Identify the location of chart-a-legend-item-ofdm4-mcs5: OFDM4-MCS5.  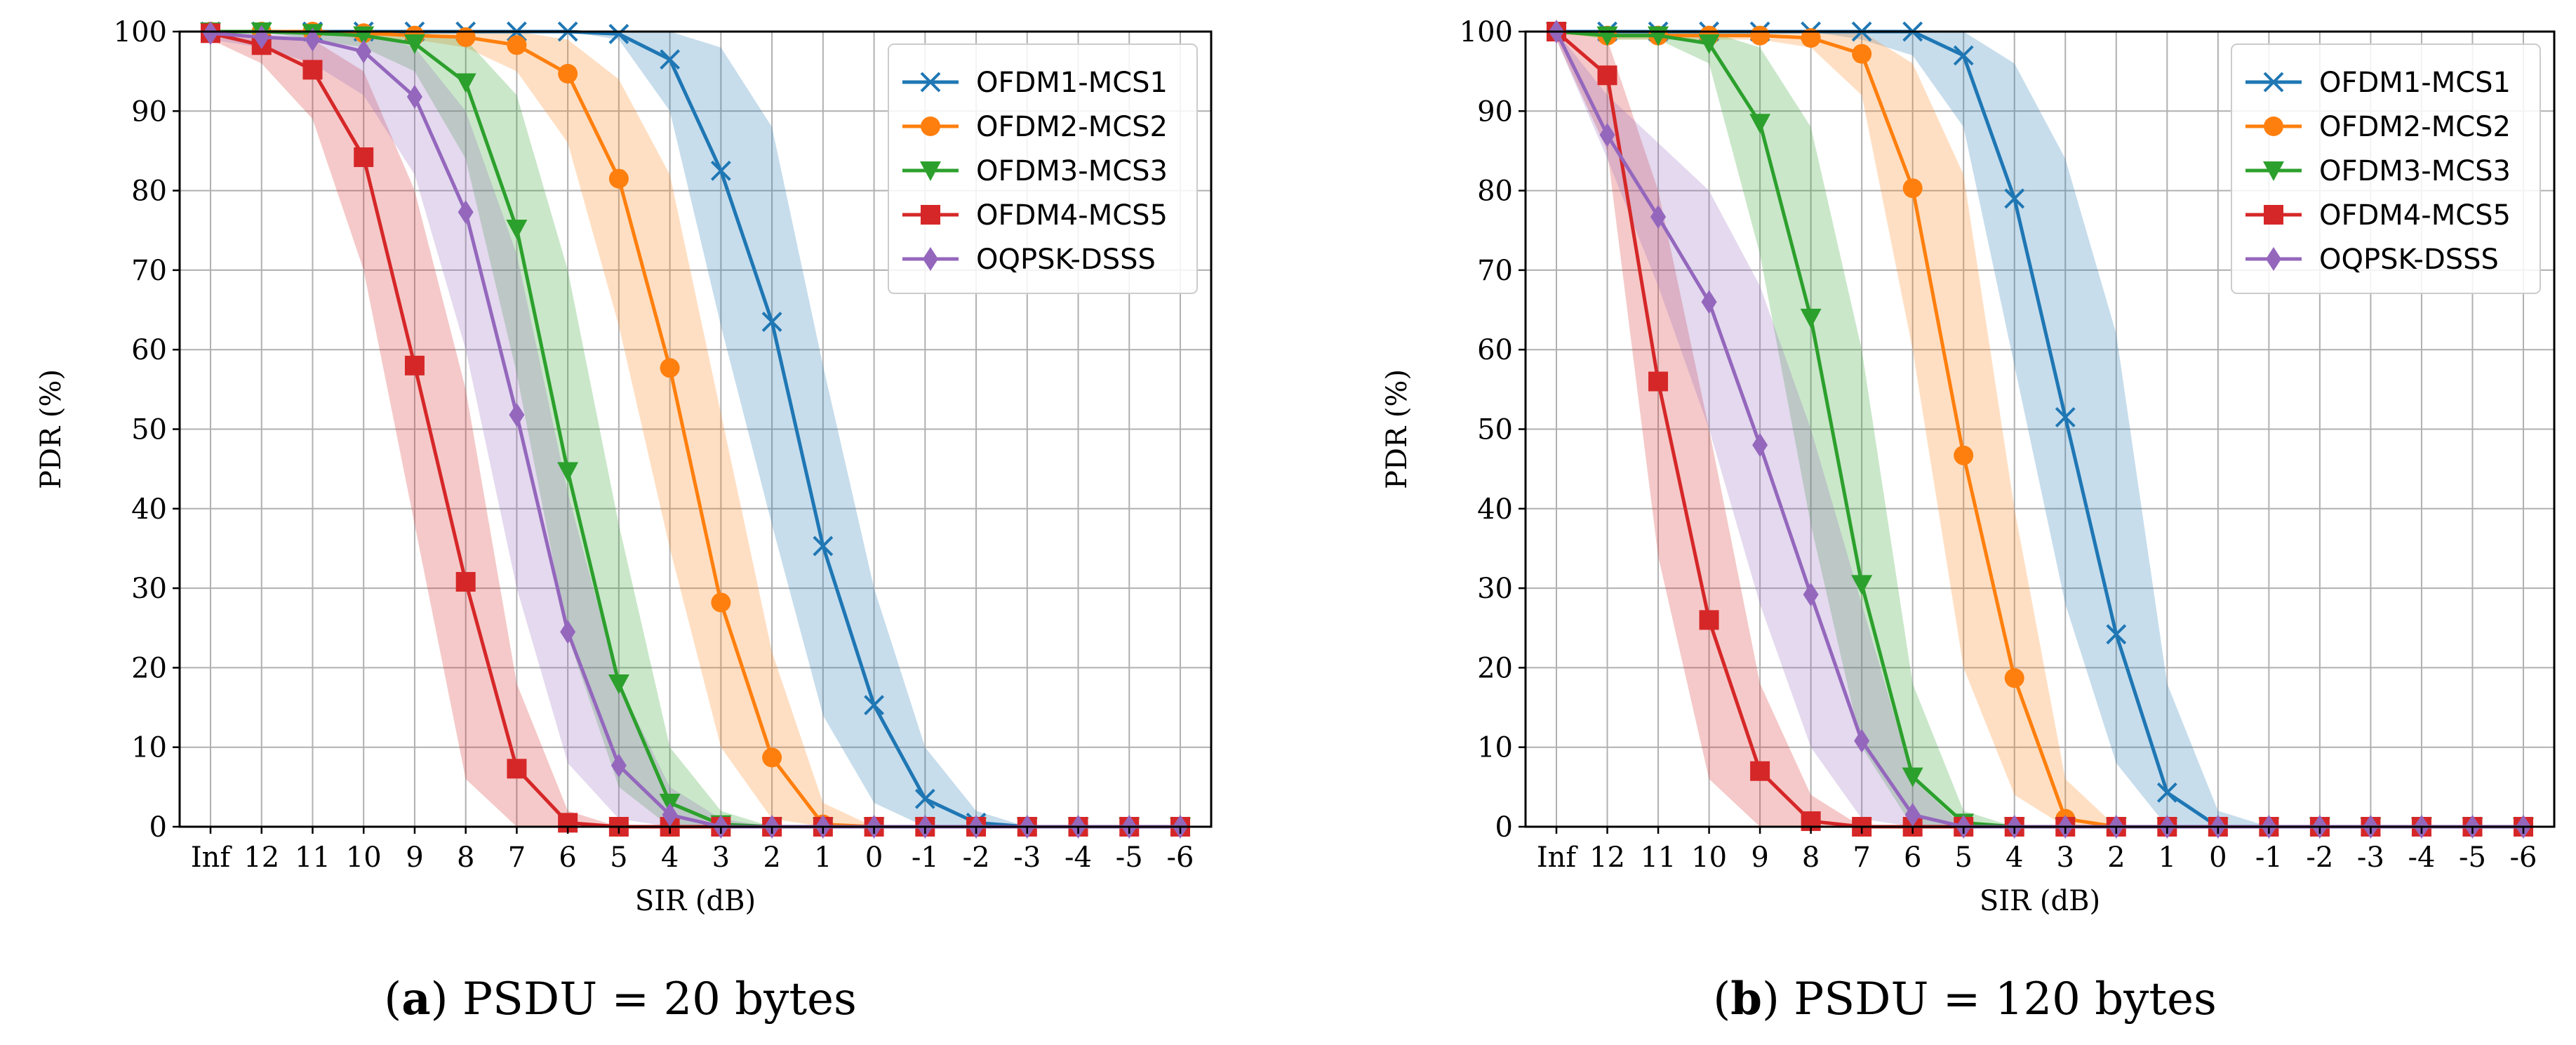
(1035, 215).